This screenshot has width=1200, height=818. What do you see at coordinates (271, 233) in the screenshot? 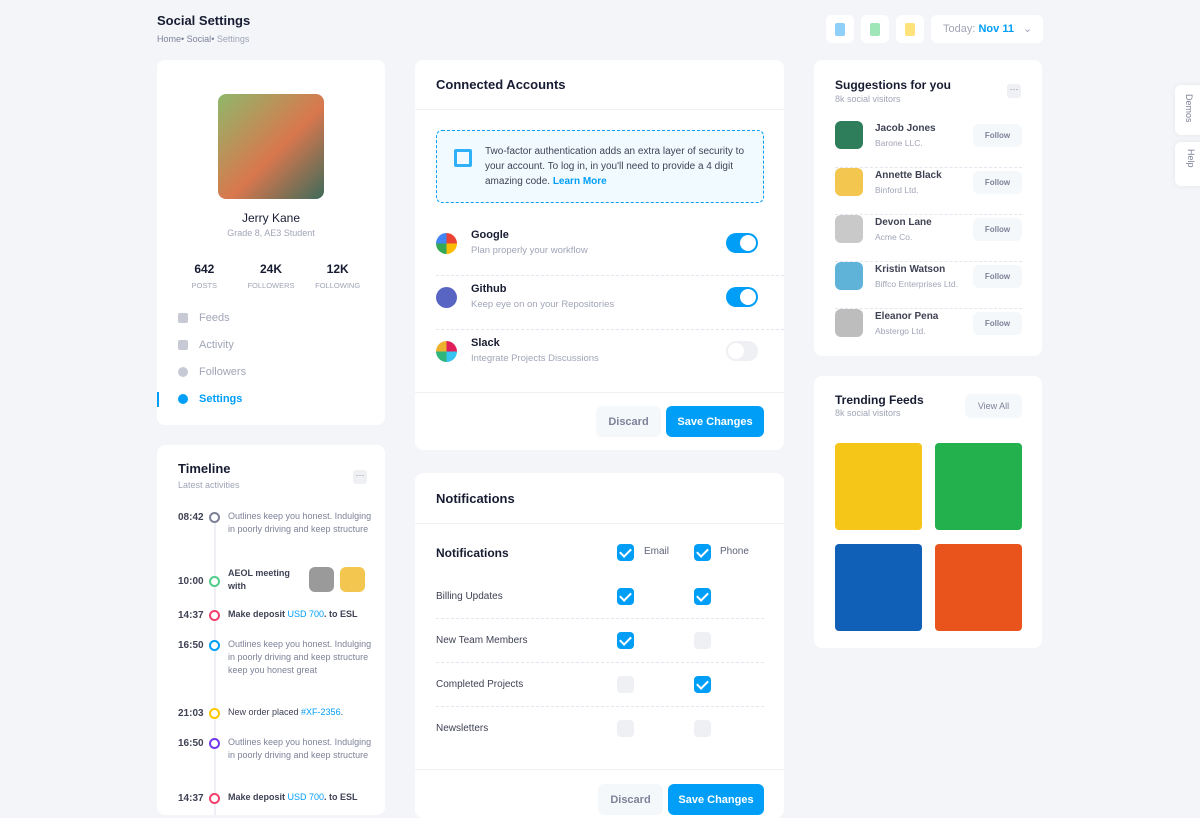
I see `profile-subtitle: Grade 8, AE3 Student` at bounding box center [271, 233].